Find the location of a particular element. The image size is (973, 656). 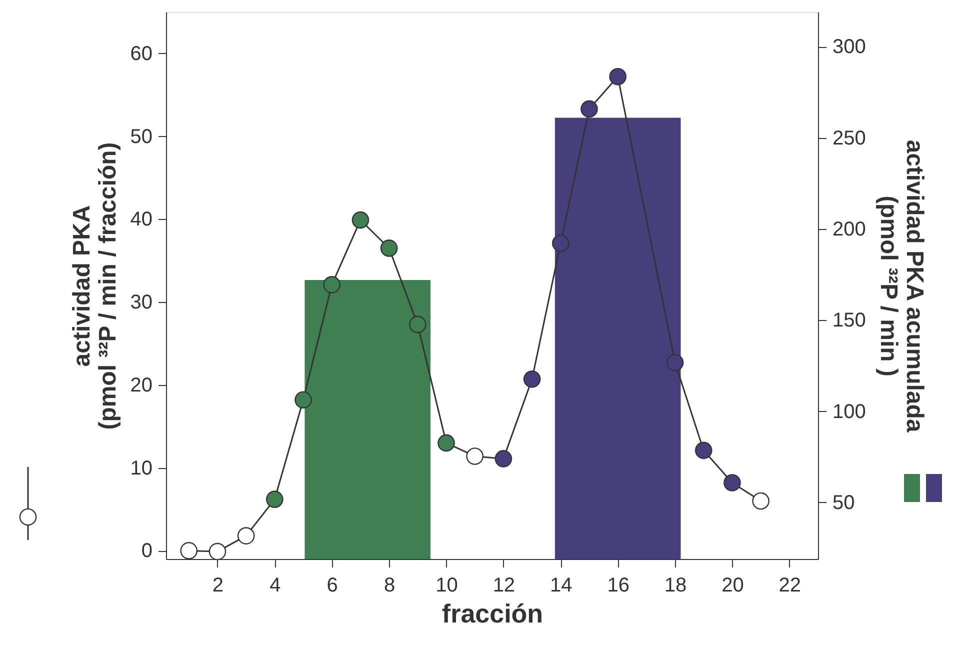

x-tick-label: 16 is located at coordinates (618, 585).